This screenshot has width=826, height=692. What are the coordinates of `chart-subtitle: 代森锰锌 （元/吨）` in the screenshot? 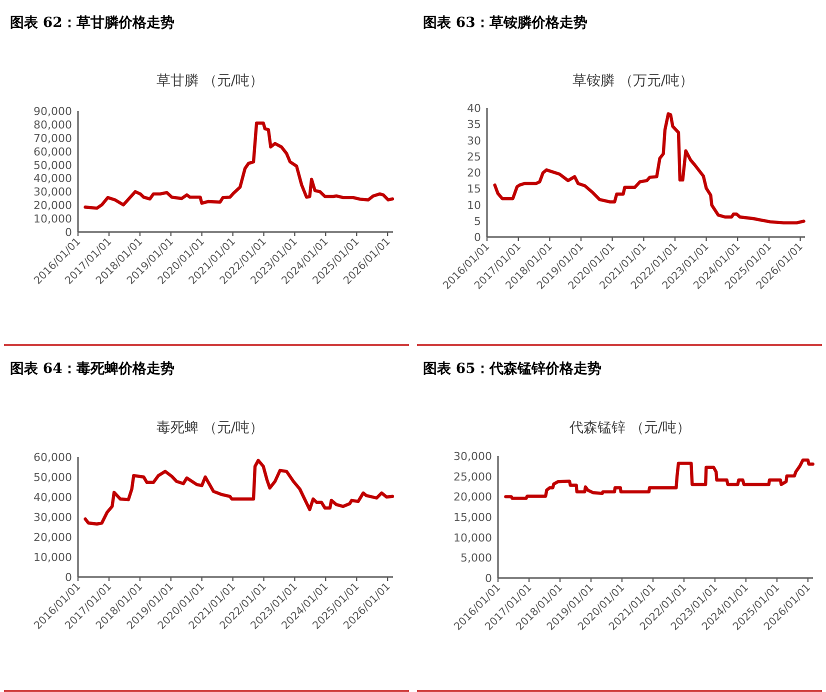 It's located at (629, 428).